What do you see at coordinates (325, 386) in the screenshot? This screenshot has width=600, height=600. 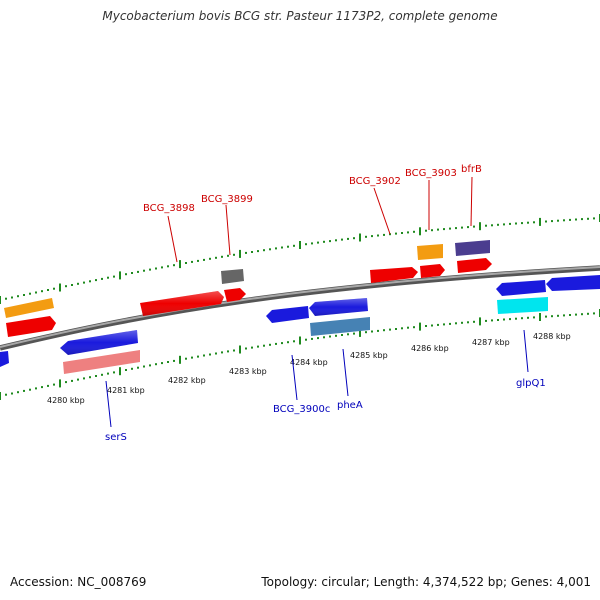 I see `reverse-gene-labels: serS BCG_3900c pheA glpQ1` at bounding box center [325, 386].